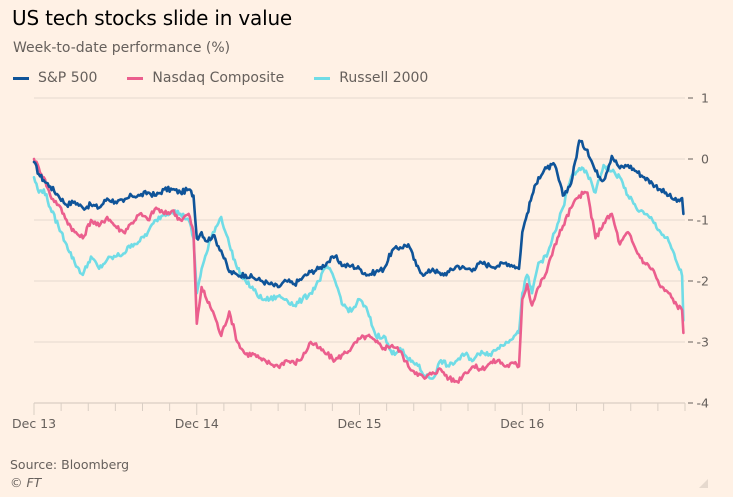 The width and height of the screenshot is (733, 497). What do you see at coordinates (360, 423) in the screenshot?
I see `x-tick-label: Dec 15` at bounding box center [360, 423].